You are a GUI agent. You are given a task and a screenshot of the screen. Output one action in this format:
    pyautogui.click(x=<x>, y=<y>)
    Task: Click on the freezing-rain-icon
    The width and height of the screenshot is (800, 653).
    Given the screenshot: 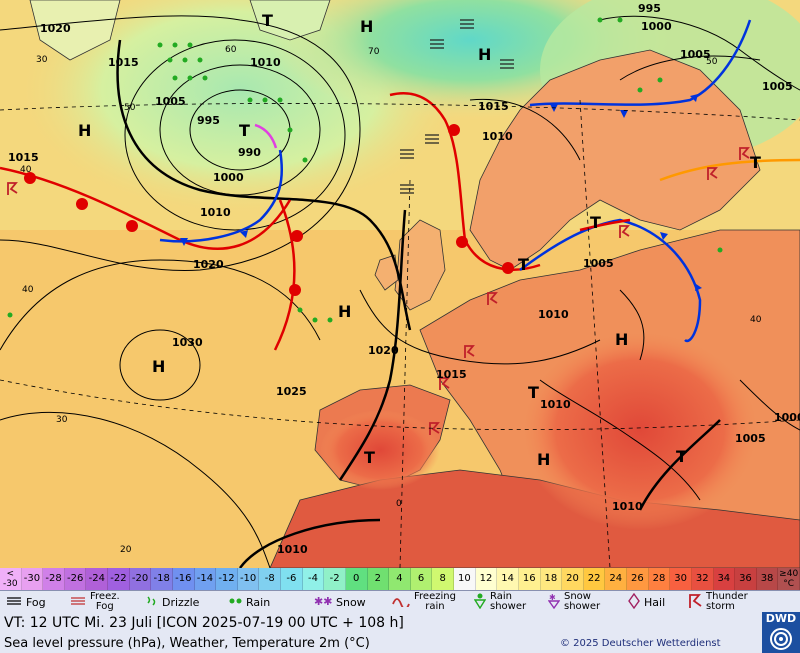 What is the action you would take?
    pyautogui.click(x=401, y=602)
    